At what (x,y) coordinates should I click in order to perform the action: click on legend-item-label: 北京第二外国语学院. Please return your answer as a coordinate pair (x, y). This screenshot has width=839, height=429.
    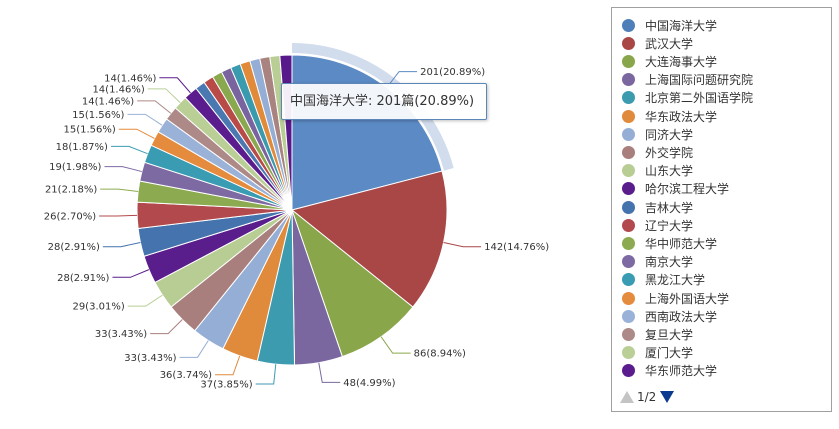
    Looking at the image, I should click on (699, 98).